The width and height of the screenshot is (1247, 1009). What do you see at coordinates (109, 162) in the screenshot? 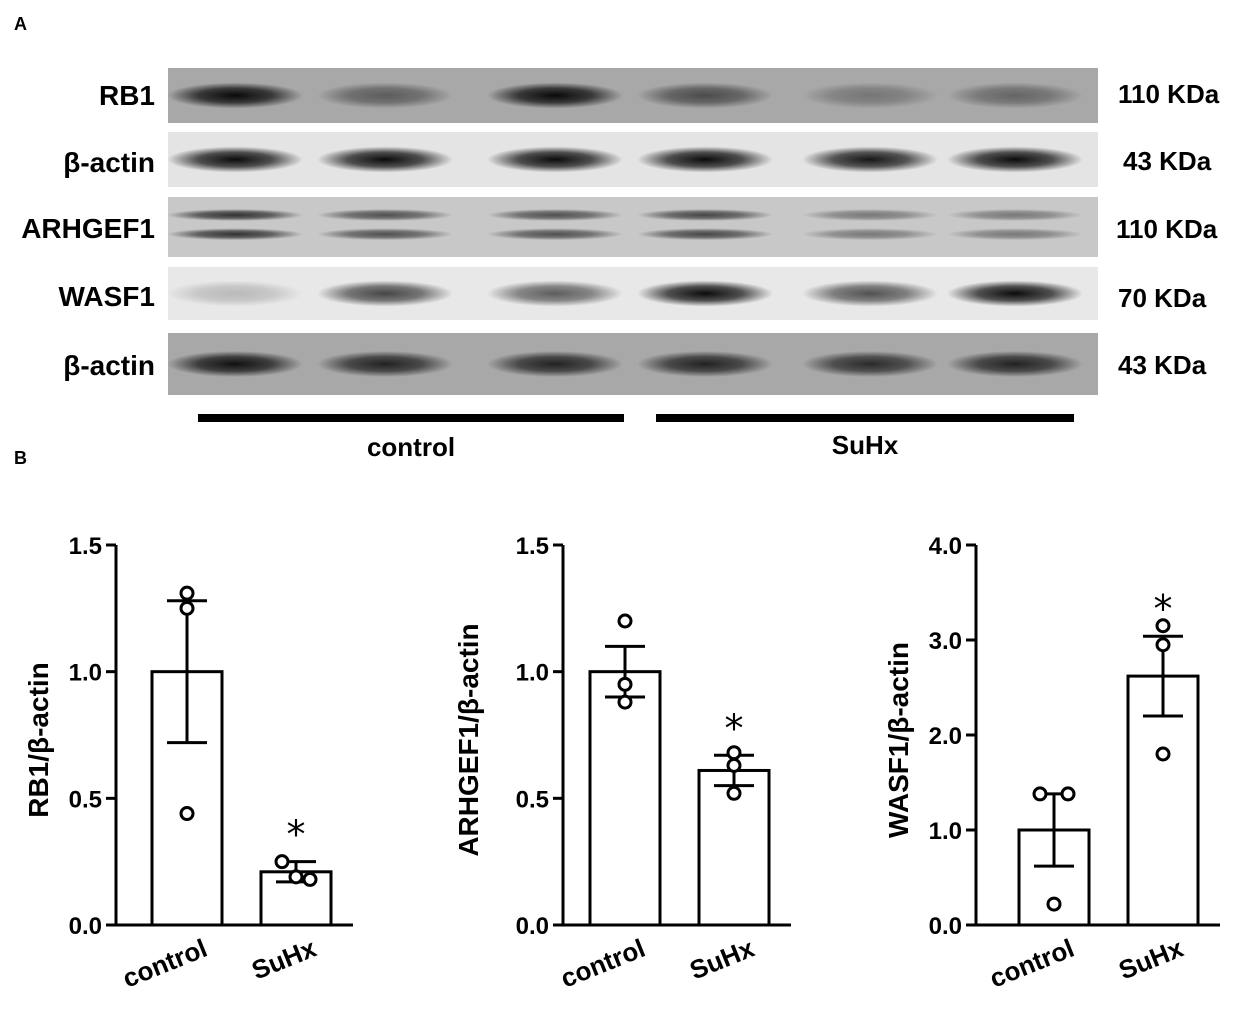
I see `blot-label-beta-actin-1: β-actin` at bounding box center [109, 162].